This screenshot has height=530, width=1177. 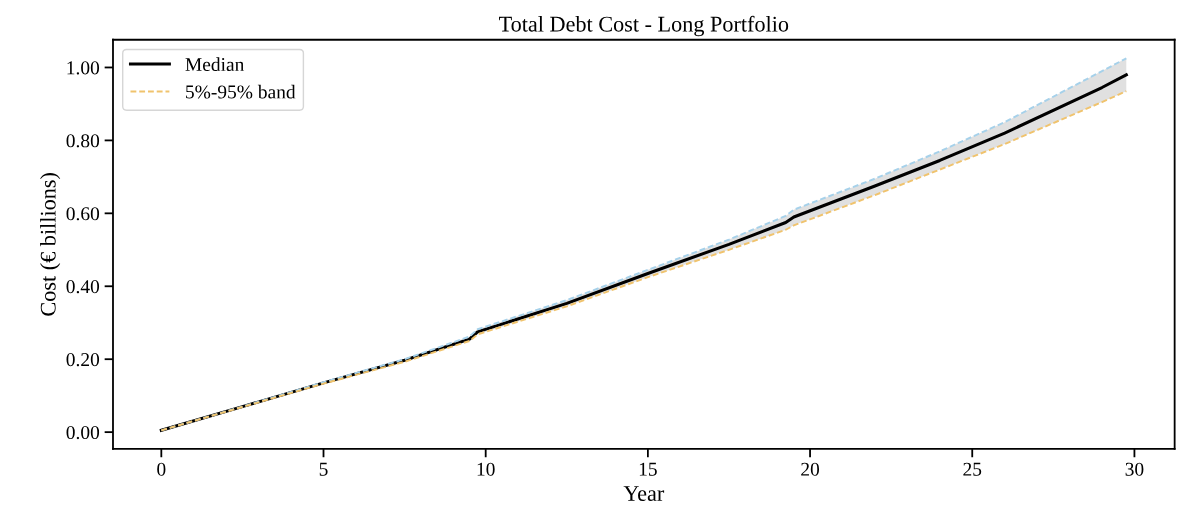 I want to click on legend-label: 5%-95% band, so click(x=241, y=91).